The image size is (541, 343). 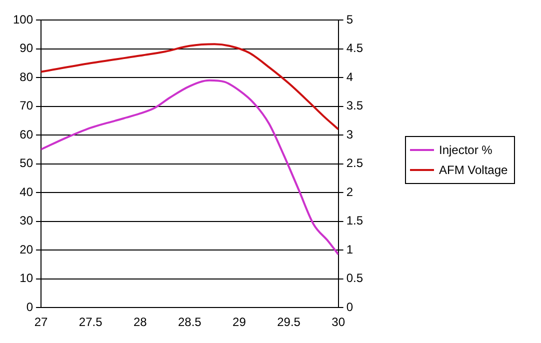 I want to click on x-tick-label: 28.5, so click(x=190, y=322).